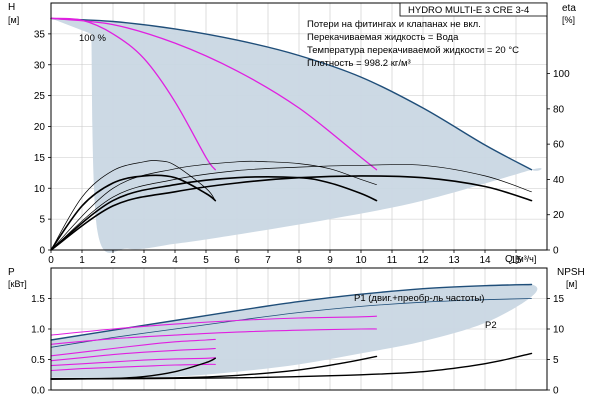 Image resolution: width=600 pixels, height=400 pixels. I want to click on note-density: Плотность = 998.2 кг/м³, so click(359, 63).